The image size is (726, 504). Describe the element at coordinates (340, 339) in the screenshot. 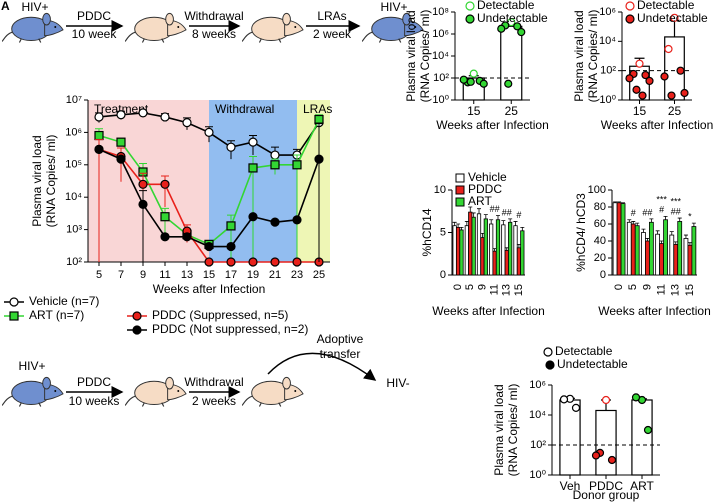

I see `transfer-label: Adoptive` at that location.